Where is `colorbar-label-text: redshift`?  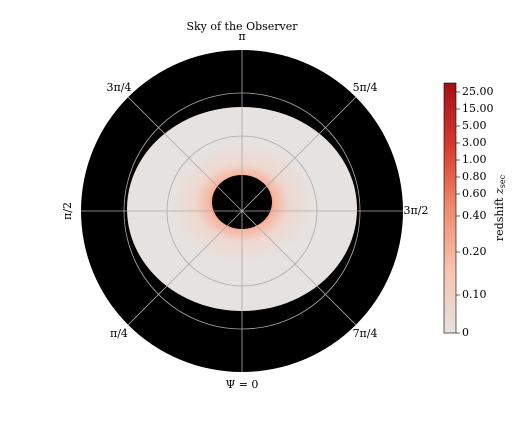 colorbar-label-text: redshift is located at coordinates (499, 219).